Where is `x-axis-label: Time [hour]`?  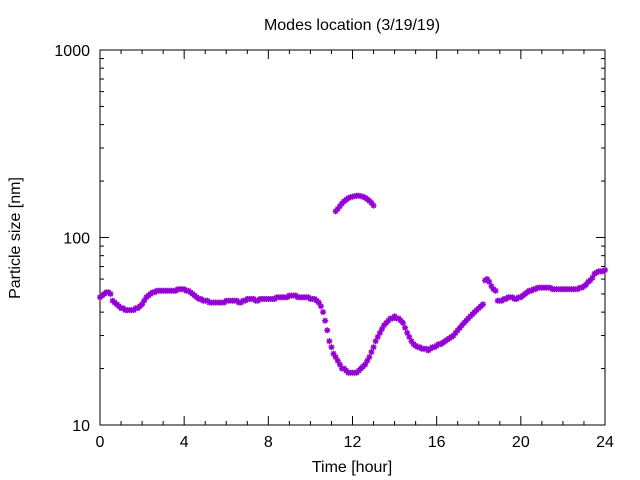 x-axis-label: Time [hour] is located at coordinates (352, 467).